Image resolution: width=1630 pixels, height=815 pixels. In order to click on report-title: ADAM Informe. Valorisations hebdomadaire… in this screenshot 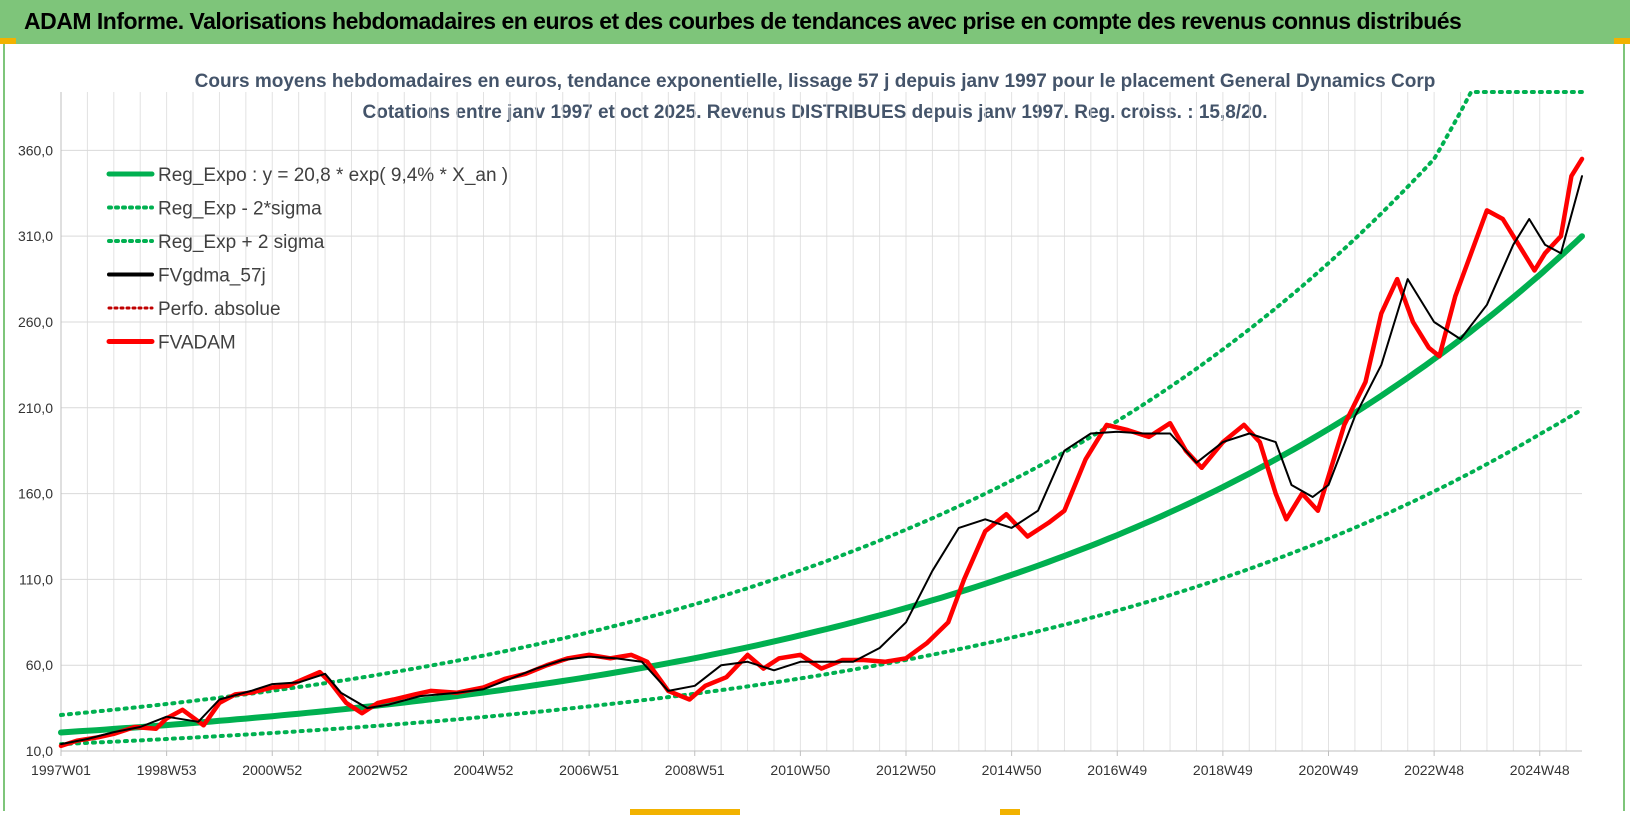, I will do `click(743, 21)`.